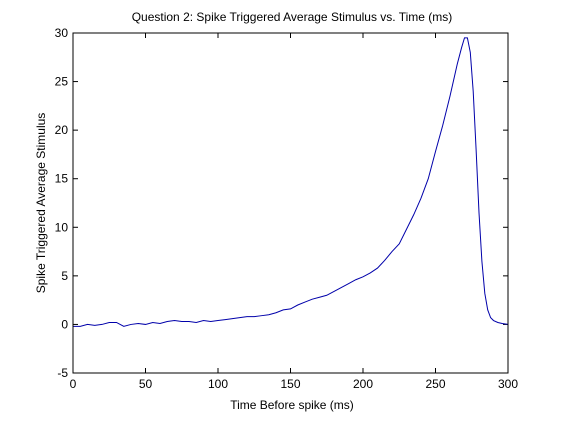 This screenshot has height=425, width=561. I want to click on y-tick-label: 10, so click(62, 227).